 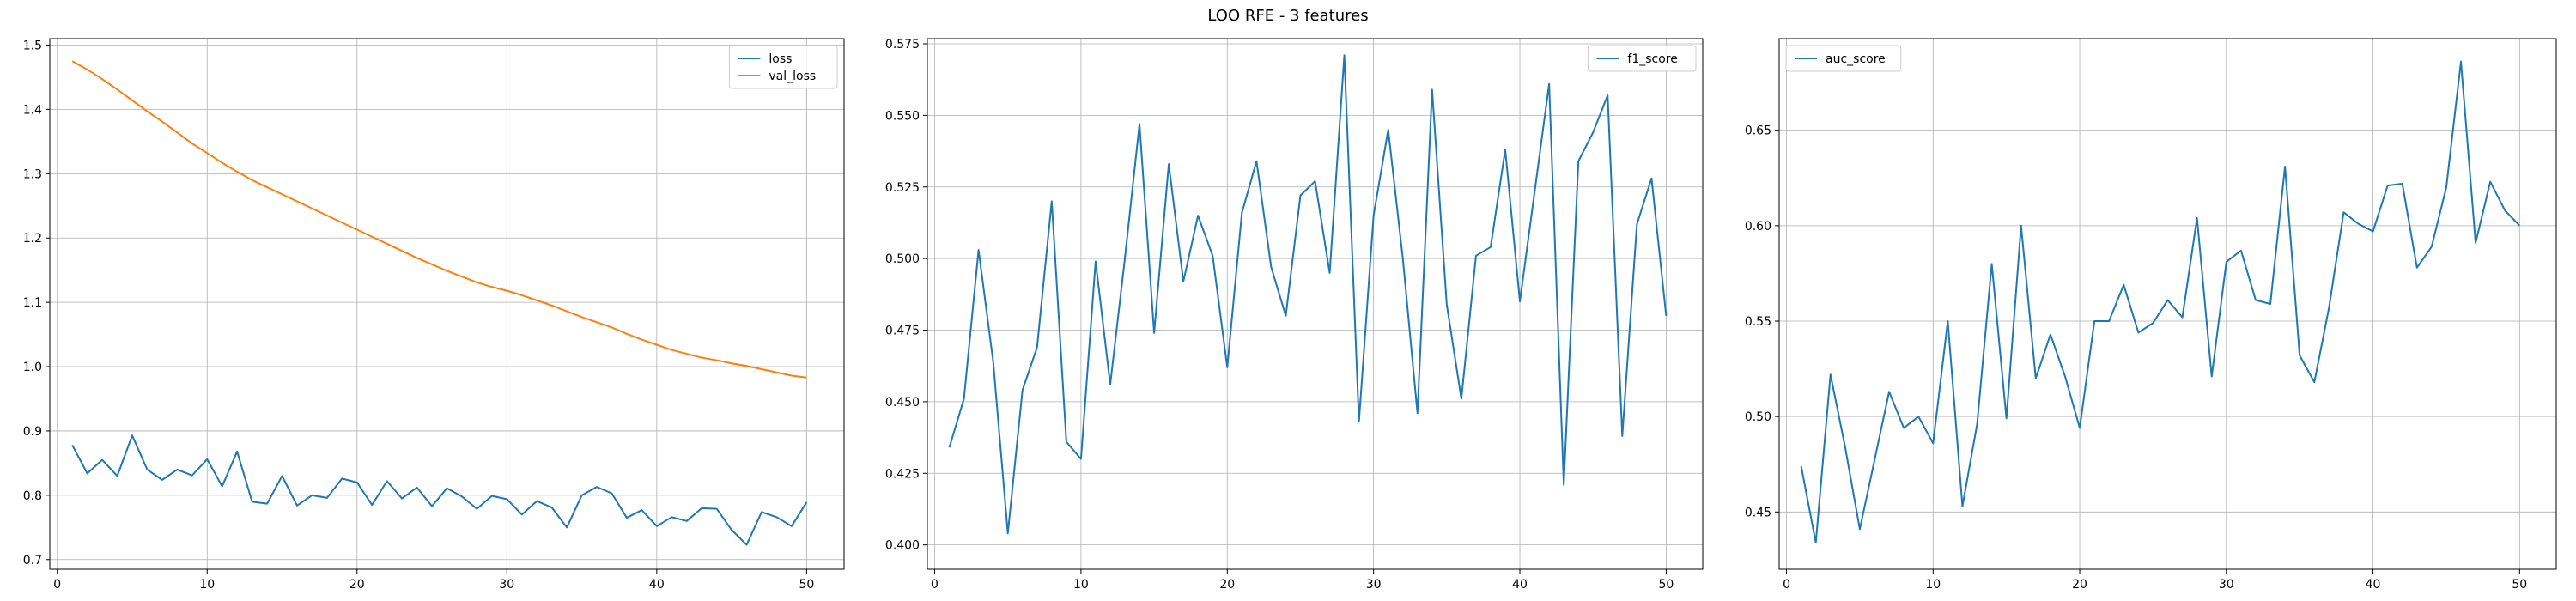 I want to click on y-tick-label: 0.500, so click(x=903, y=259).